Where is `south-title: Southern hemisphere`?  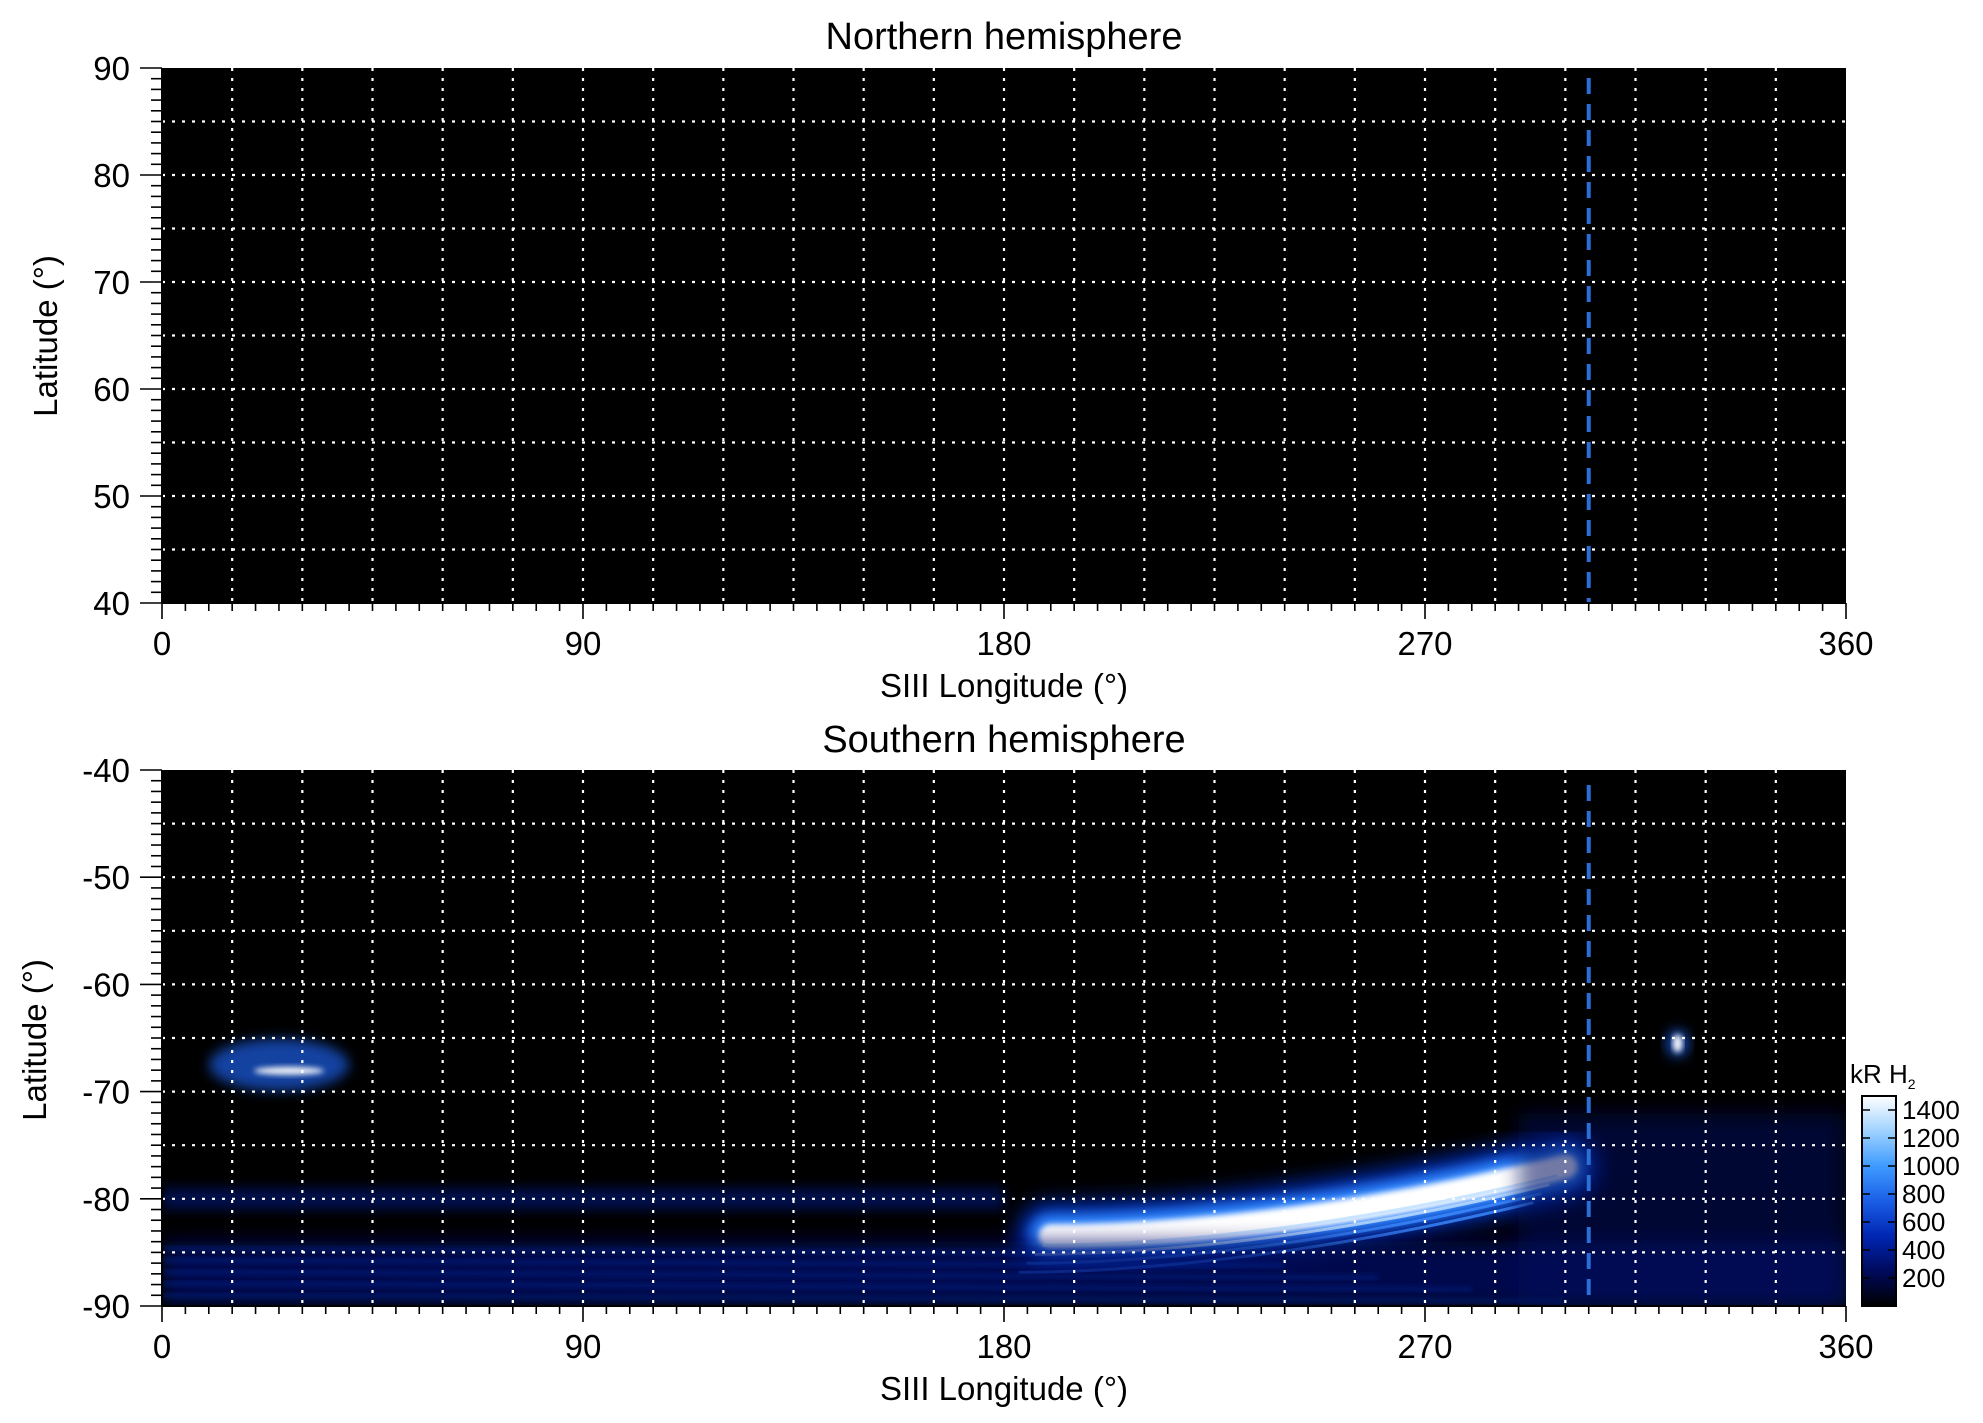 south-title: Southern hemisphere is located at coordinates (1003, 740).